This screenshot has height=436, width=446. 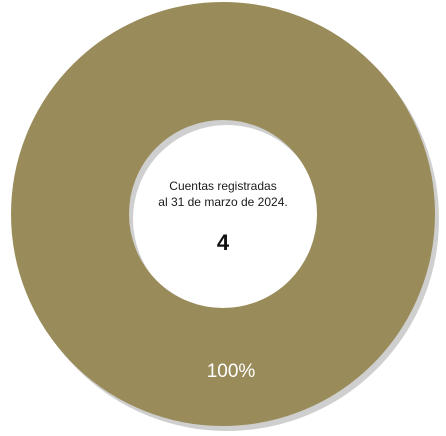 I want to click on center-caption-line-1: Cuentas registradas, so click(x=223, y=186).